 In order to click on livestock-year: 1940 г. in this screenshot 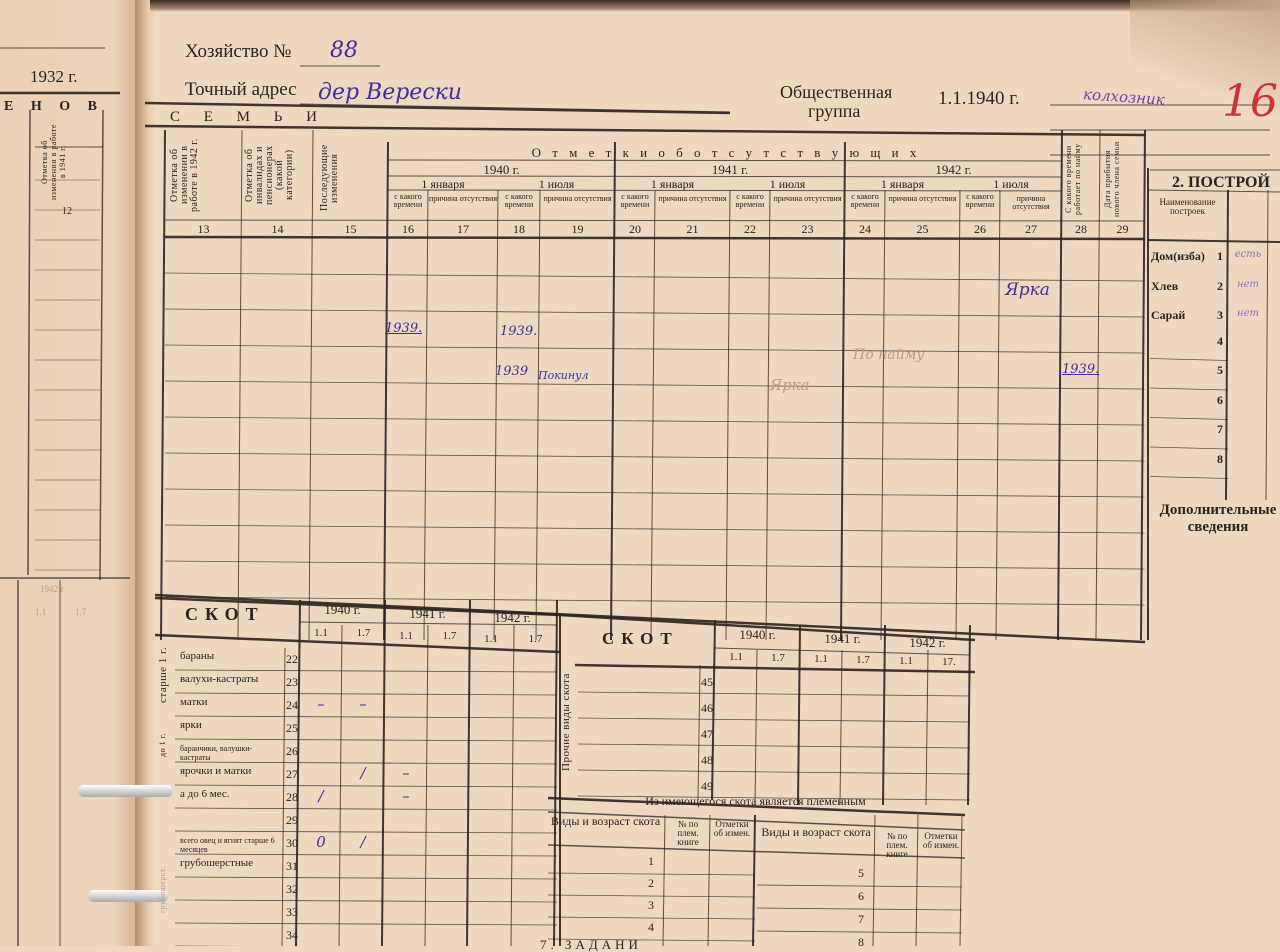, I will do `click(757, 634)`.